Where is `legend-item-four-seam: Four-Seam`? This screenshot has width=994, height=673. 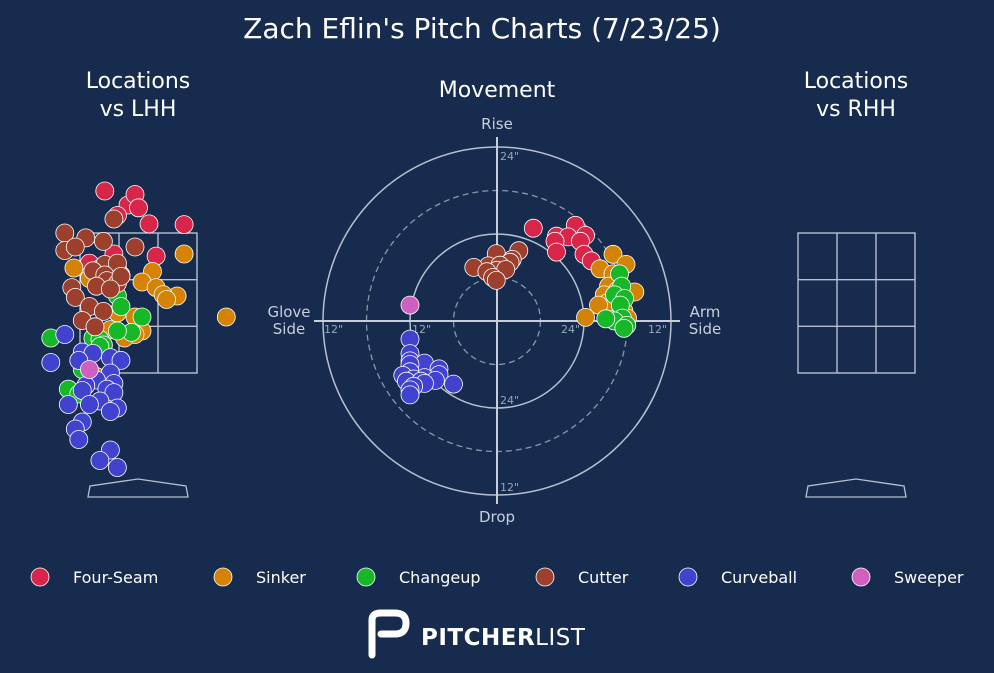
legend-item-four-seam: Four-Seam is located at coordinates (94, 577).